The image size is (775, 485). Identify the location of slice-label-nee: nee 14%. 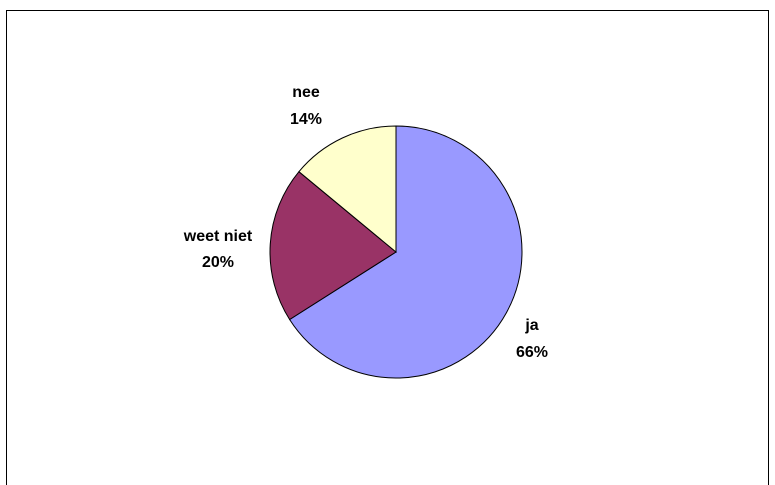
(306, 106).